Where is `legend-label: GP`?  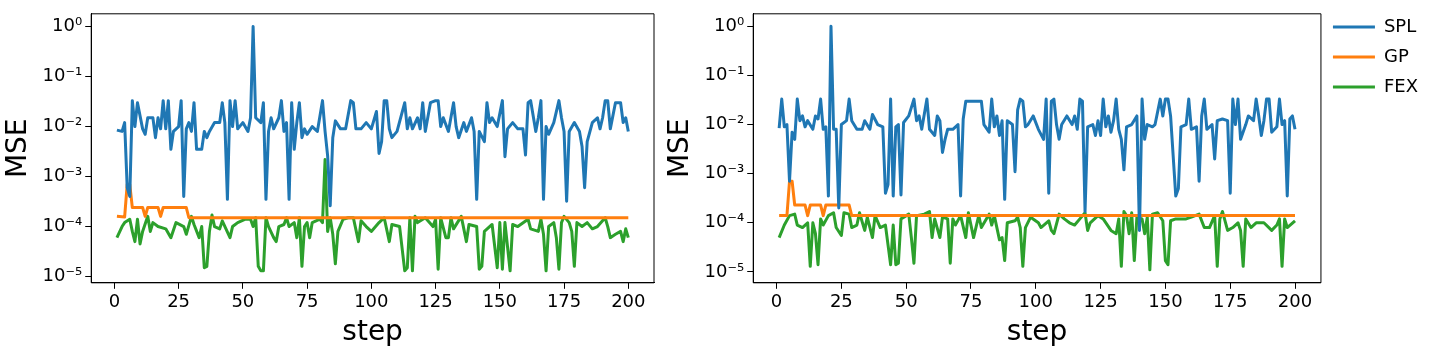 legend-label: GP is located at coordinates (1396, 55).